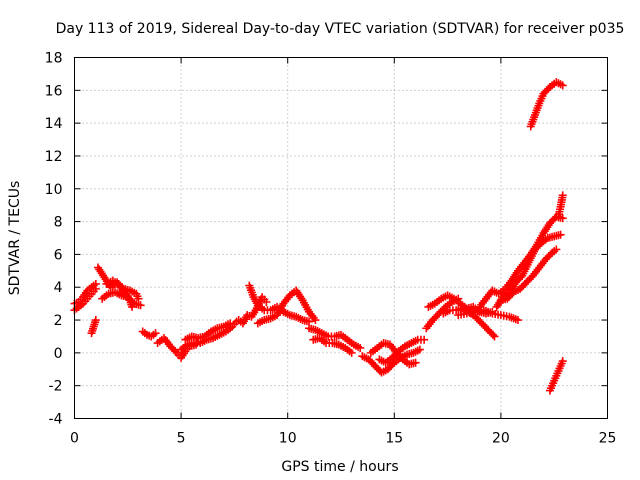  I want to click on x-tick-label: 25, so click(608, 439).